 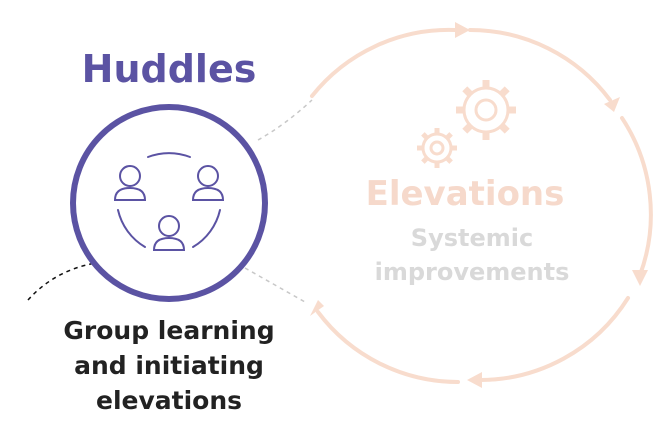 I want to click on arrowhead-bottom-left-icon, so click(x=317, y=308).